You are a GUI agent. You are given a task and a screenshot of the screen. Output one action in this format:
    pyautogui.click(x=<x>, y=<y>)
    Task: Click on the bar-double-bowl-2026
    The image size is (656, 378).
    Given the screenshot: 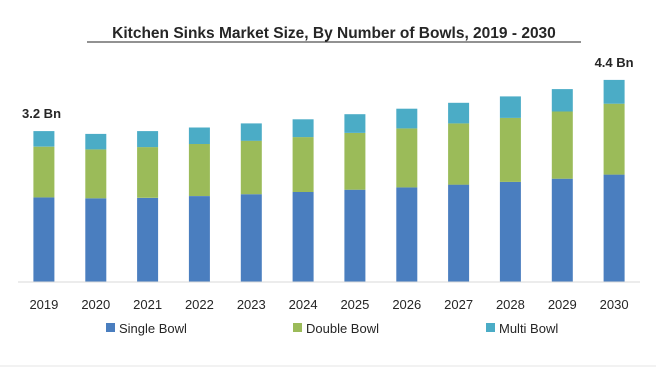 What is the action you would take?
    pyautogui.click(x=407, y=158)
    